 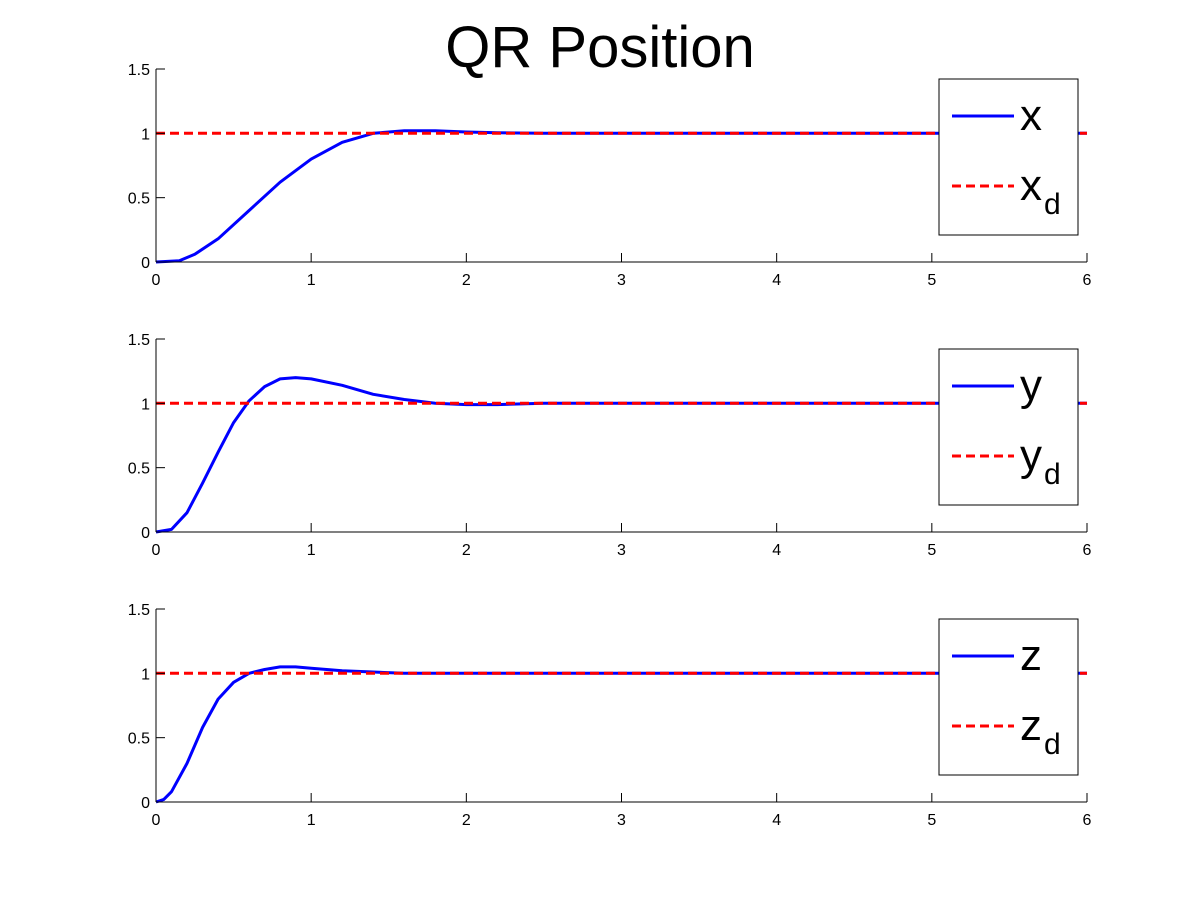 I want to click on legend-label-y: y, so click(x=1031, y=385).